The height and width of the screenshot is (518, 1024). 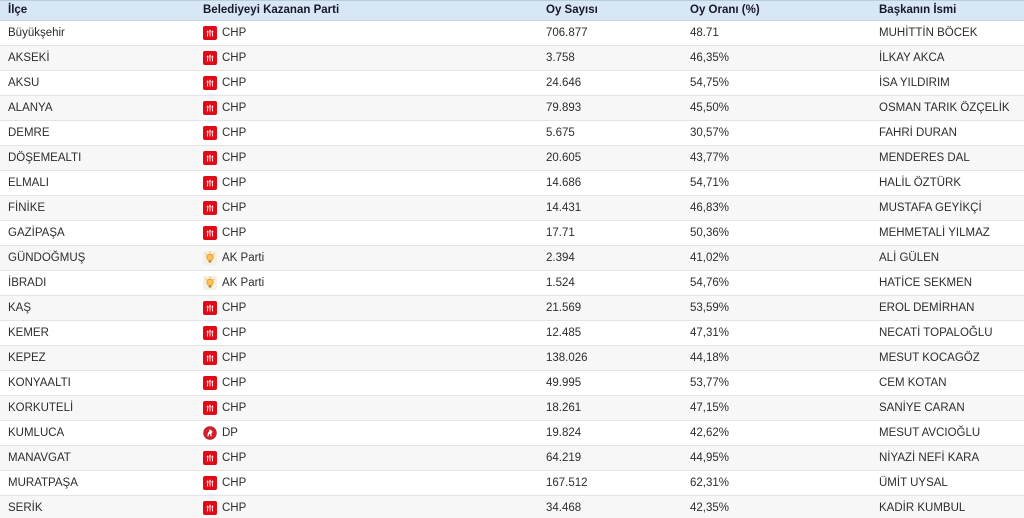 What do you see at coordinates (776, 33) in the screenshot?
I see `pct-cell: 48.71` at bounding box center [776, 33].